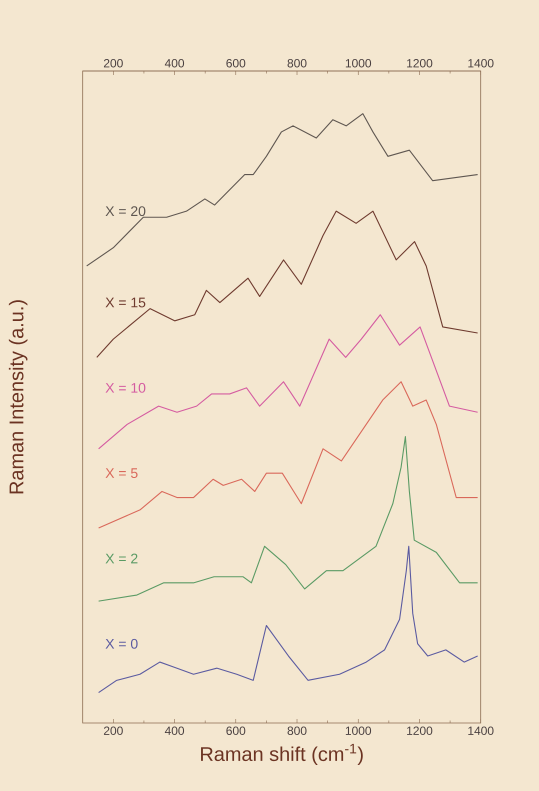  I want to click on x-tick-label: 800, so click(297, 730).